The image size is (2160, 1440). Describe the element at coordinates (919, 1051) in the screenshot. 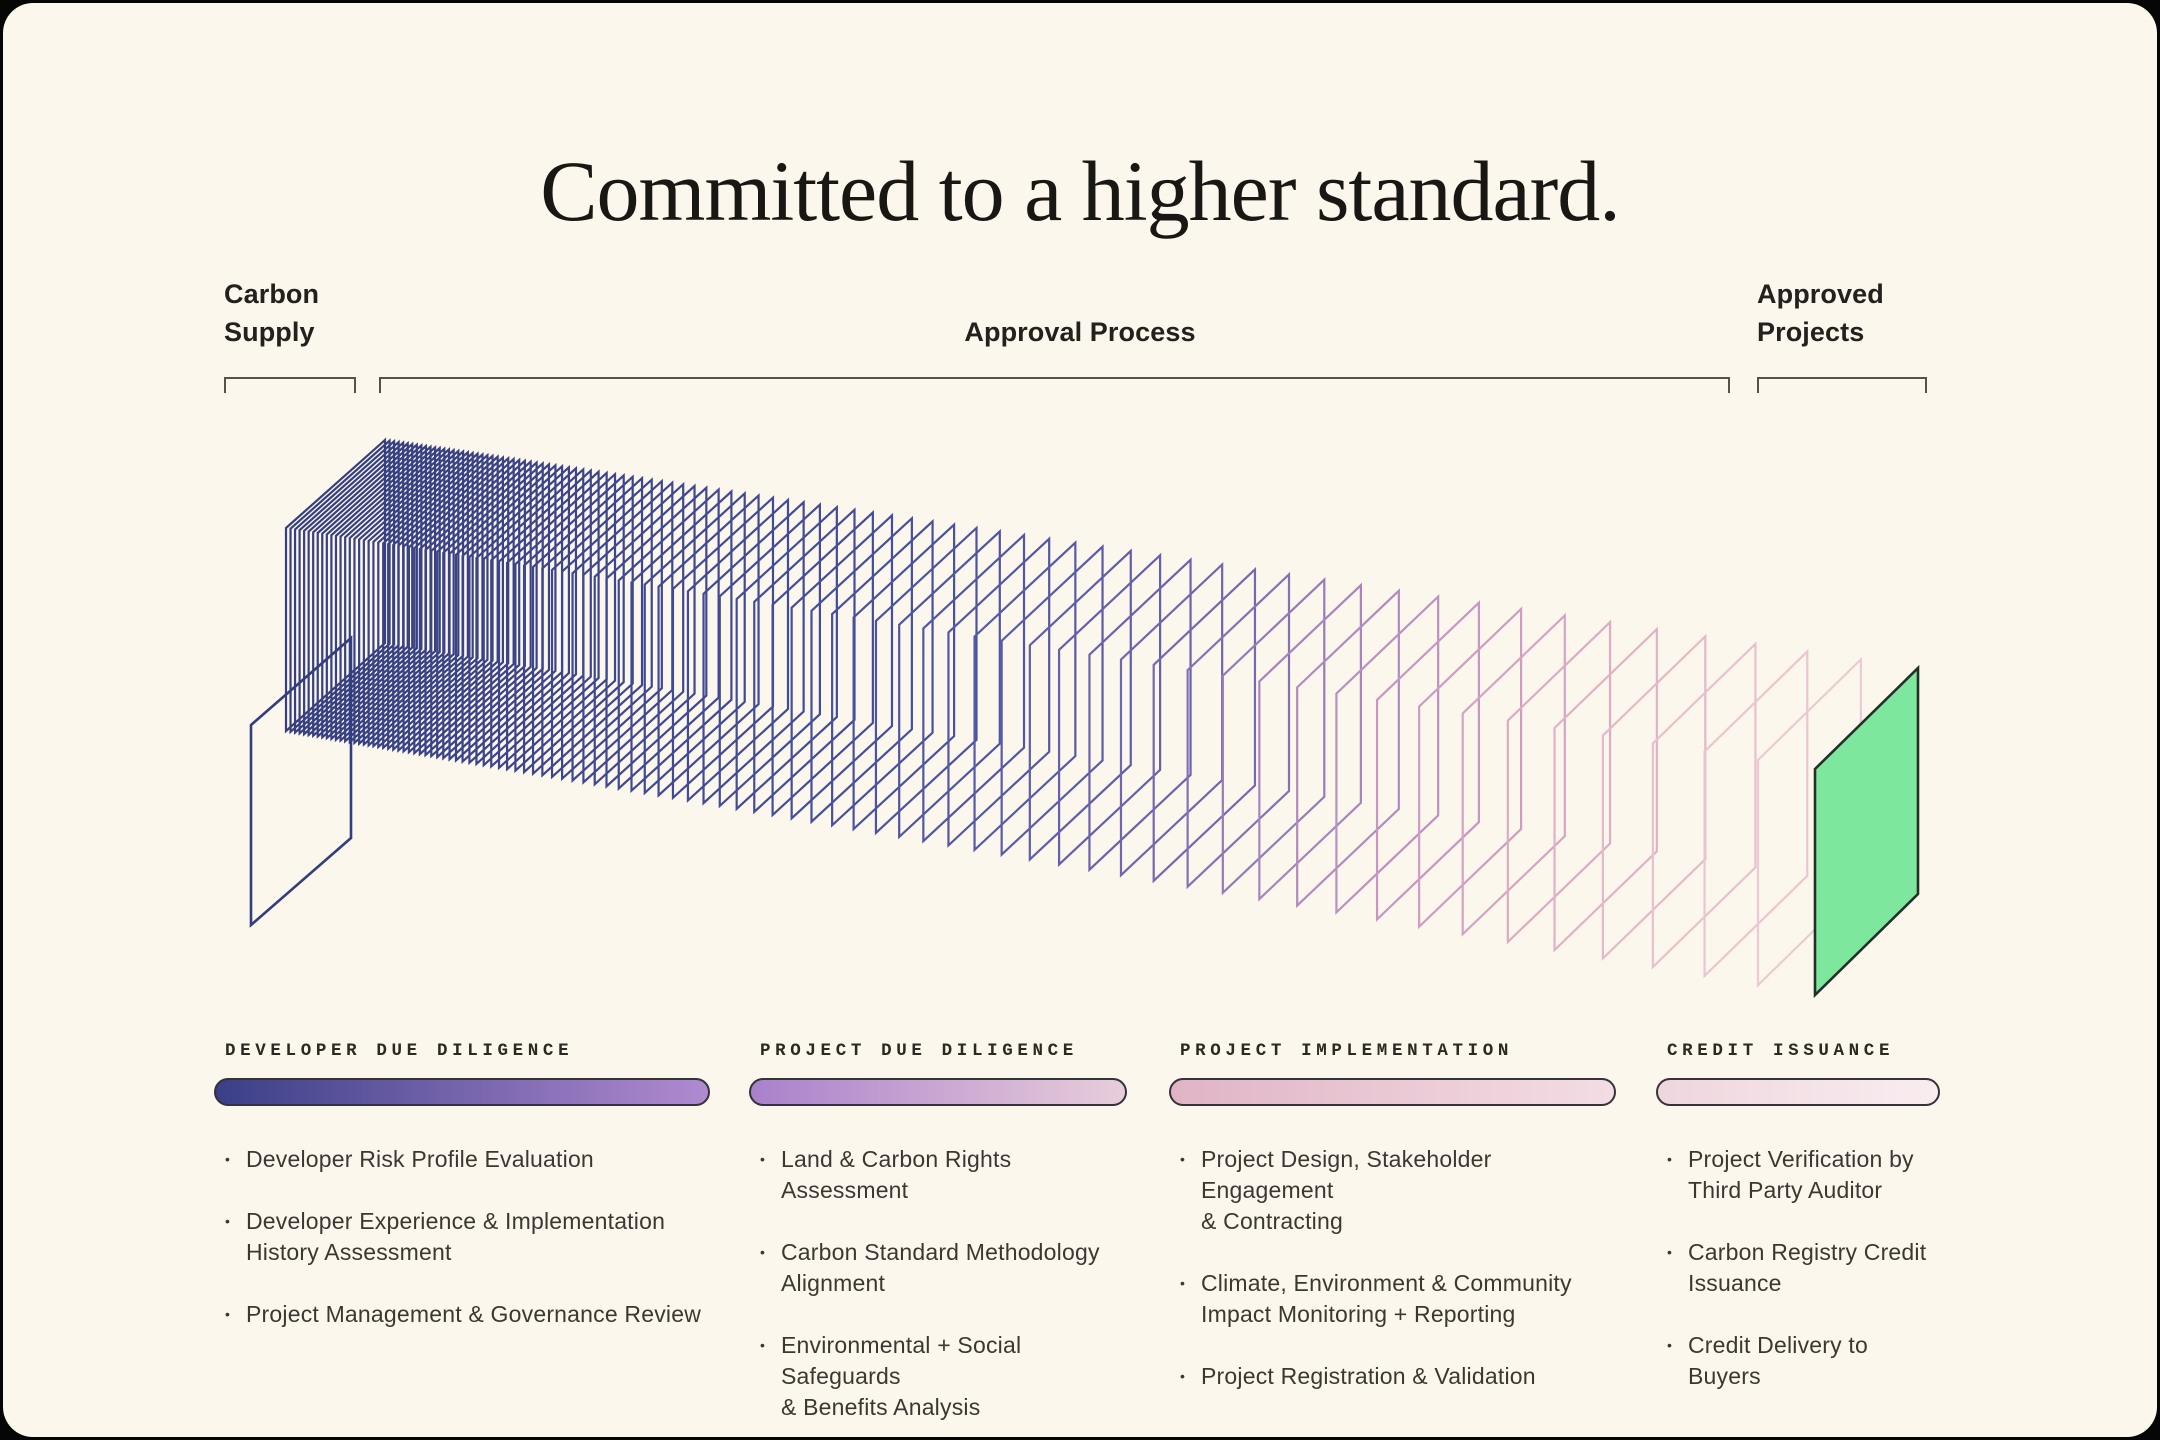

I see `column-header: PROJECT DUE DILIGENCE` at that location.